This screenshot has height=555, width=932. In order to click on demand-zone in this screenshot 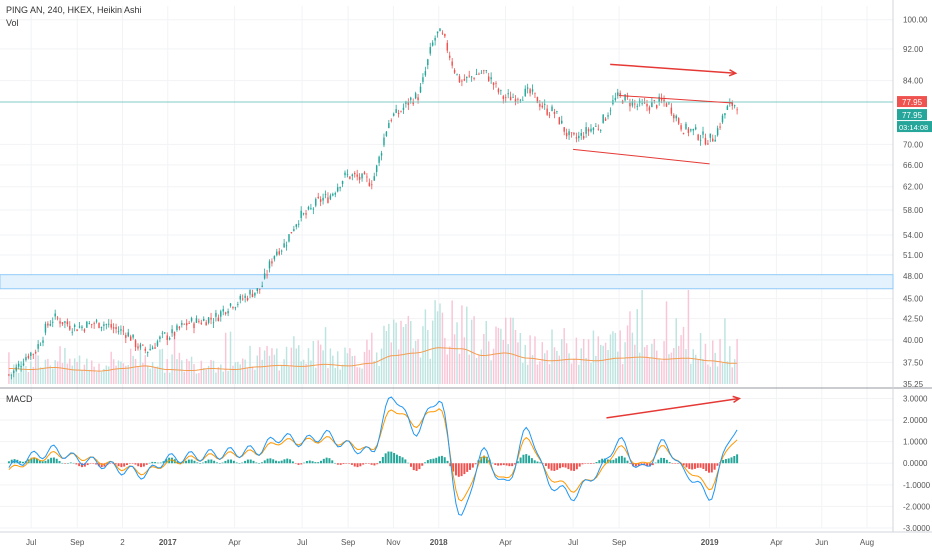, I will do `click(447, 282)`.